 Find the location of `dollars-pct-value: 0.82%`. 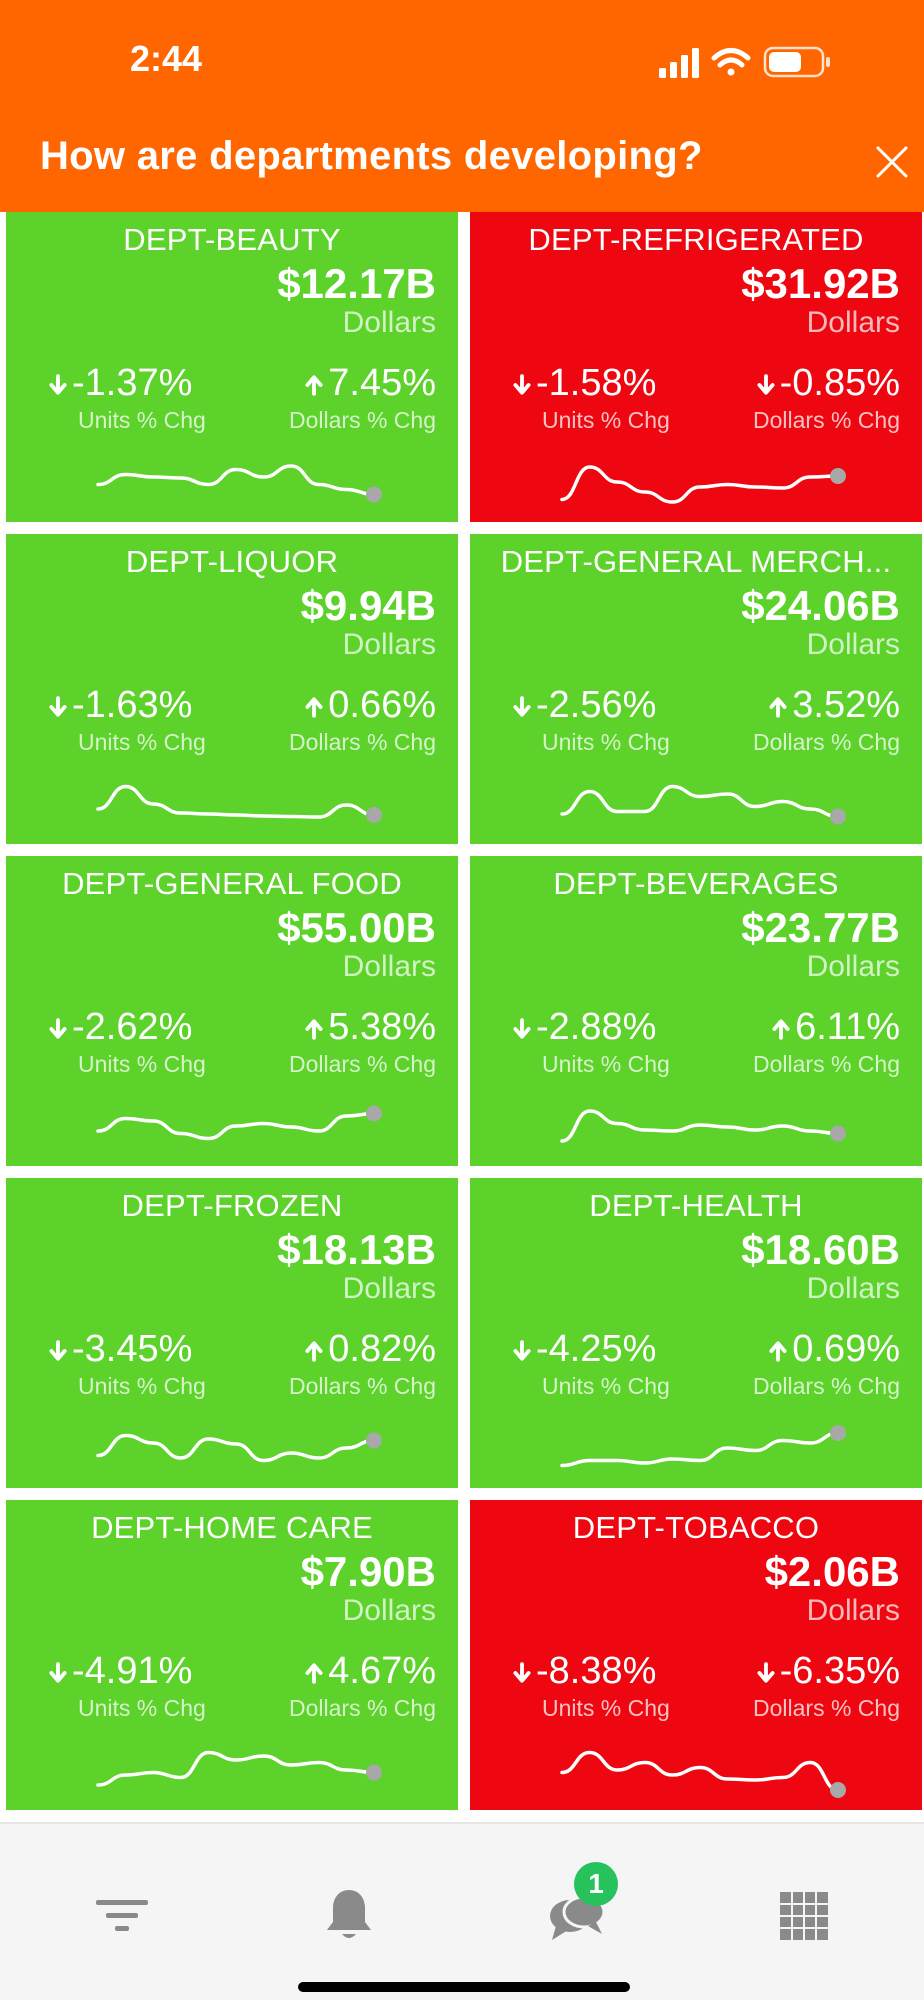

dollars-pct-value: 0.82% is located at coordinates (382, 1349).